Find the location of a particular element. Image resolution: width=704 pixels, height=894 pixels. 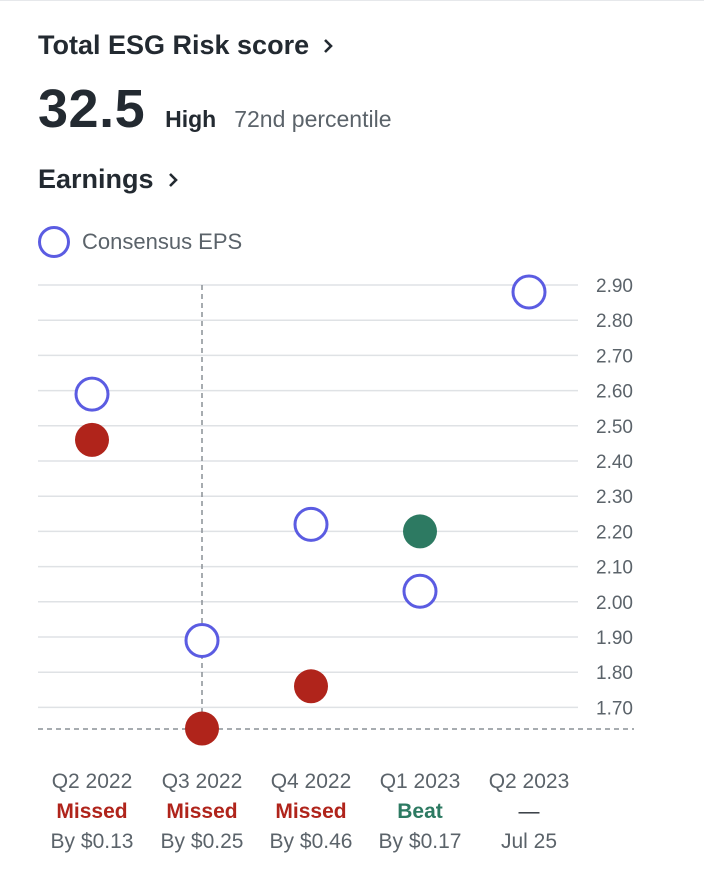

quarter-label-group: Q2 2023 — Jul 25 is located at coordinates (529, 812).